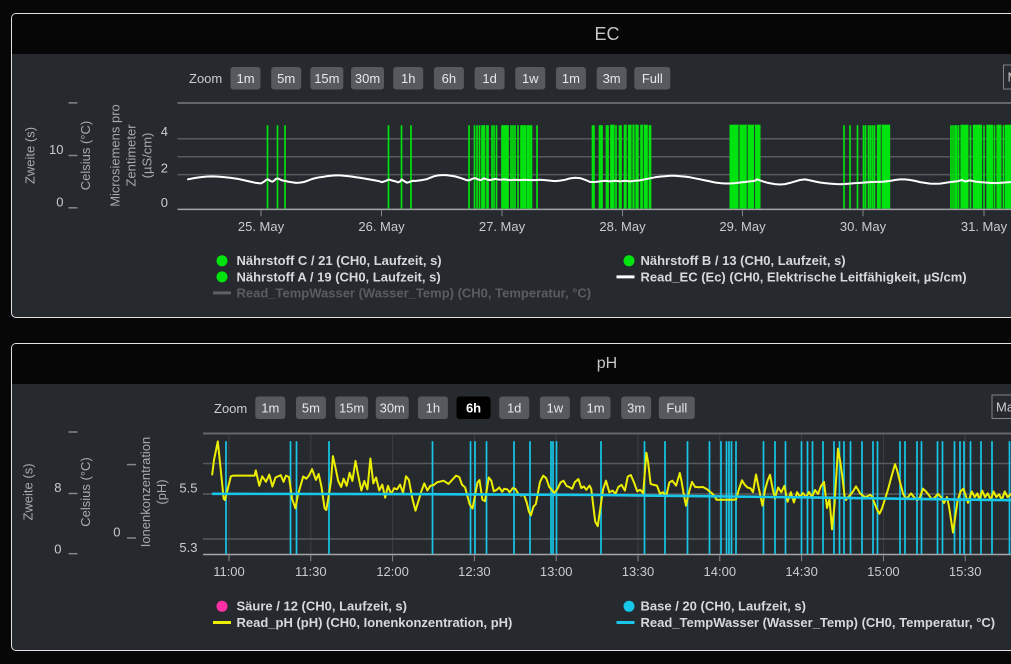 This screenshot has width=1011, height=664. I want to click on svg-text: (pH), so click(161, 491).